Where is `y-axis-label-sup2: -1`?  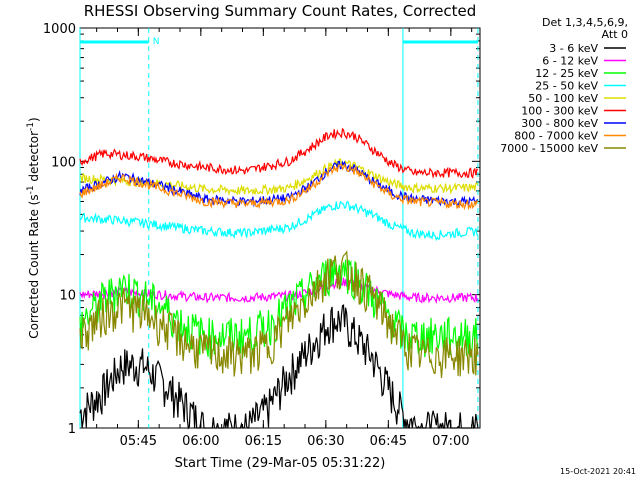 y-axis-label-sup2: -1 is located at coordinates (31, 126).